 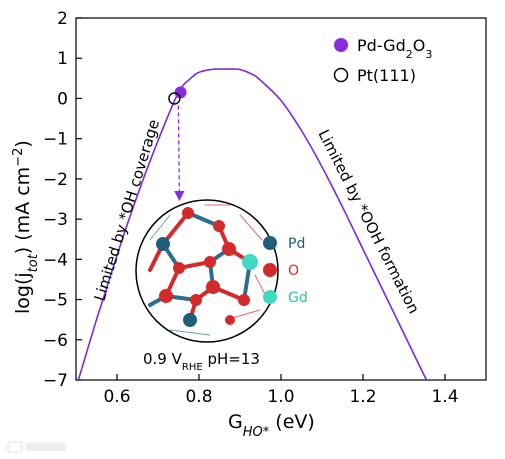 I want to click on legend-label-pt111: Pt(111), so click(x=386, y=75).